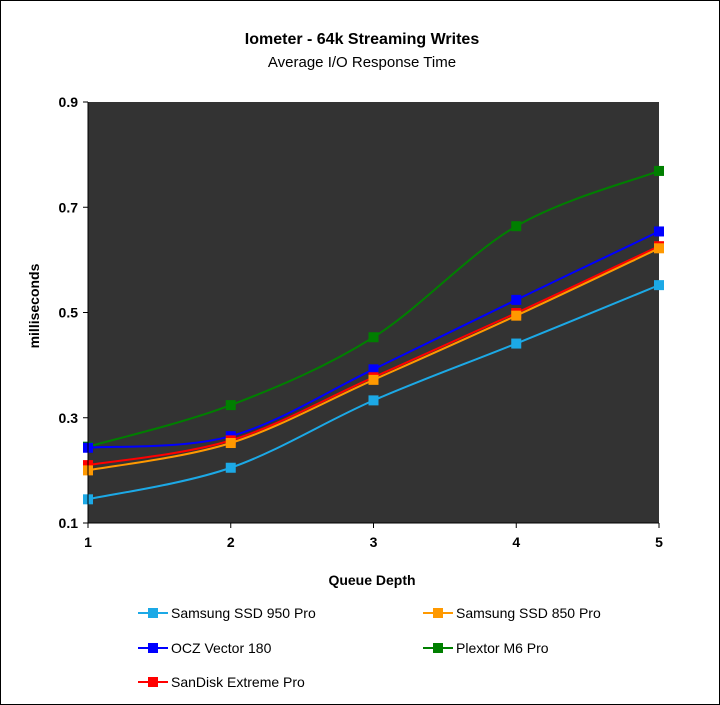 The width and height of the screenshot is (720, 705). Describe the element at coordinates (34, 305) in the screenshot. I see `y-axis-label: milliseconds` at that location.